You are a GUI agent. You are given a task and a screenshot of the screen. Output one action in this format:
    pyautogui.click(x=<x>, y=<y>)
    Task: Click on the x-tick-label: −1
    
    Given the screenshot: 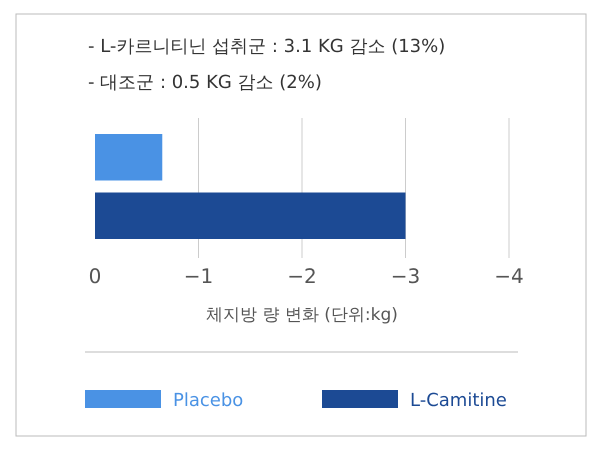 What is the action you would take?
    pyautogui.click(x=199, y=276)
    